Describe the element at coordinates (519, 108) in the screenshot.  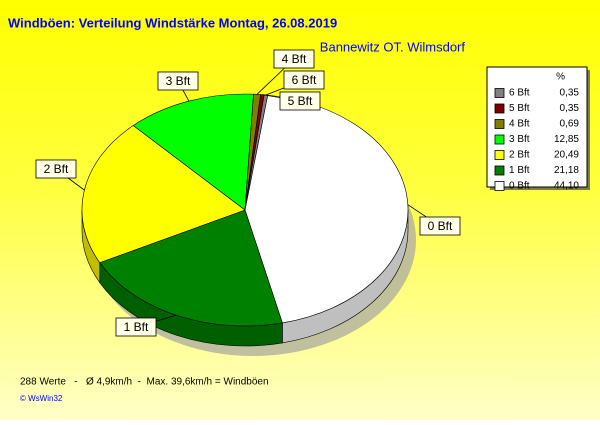
I see `legend-label: 5 Bft` at that location.